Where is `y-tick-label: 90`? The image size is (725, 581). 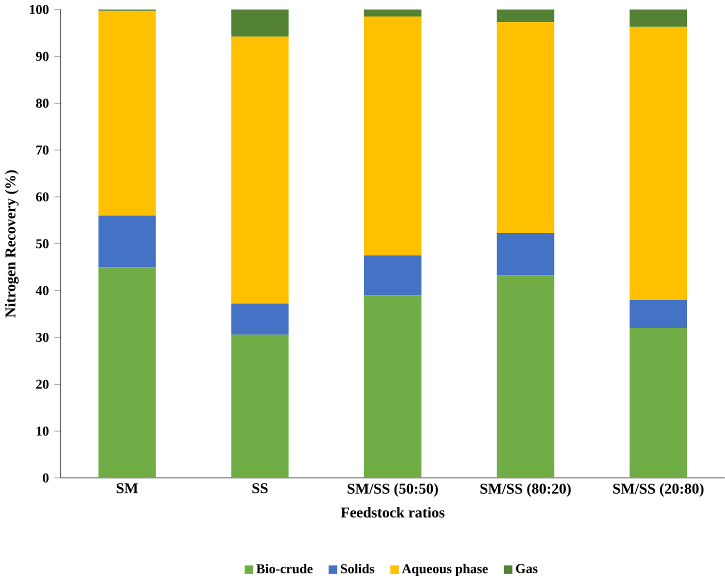 y-tick-label: 90 is located at coordinates (42, 56).